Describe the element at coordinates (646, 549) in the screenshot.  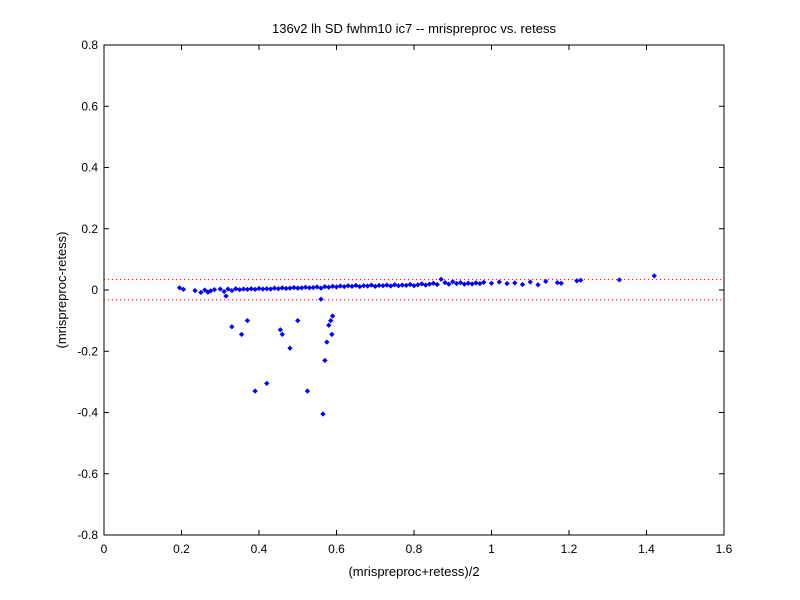
I see `x-tick-label: 1.4` at that location.